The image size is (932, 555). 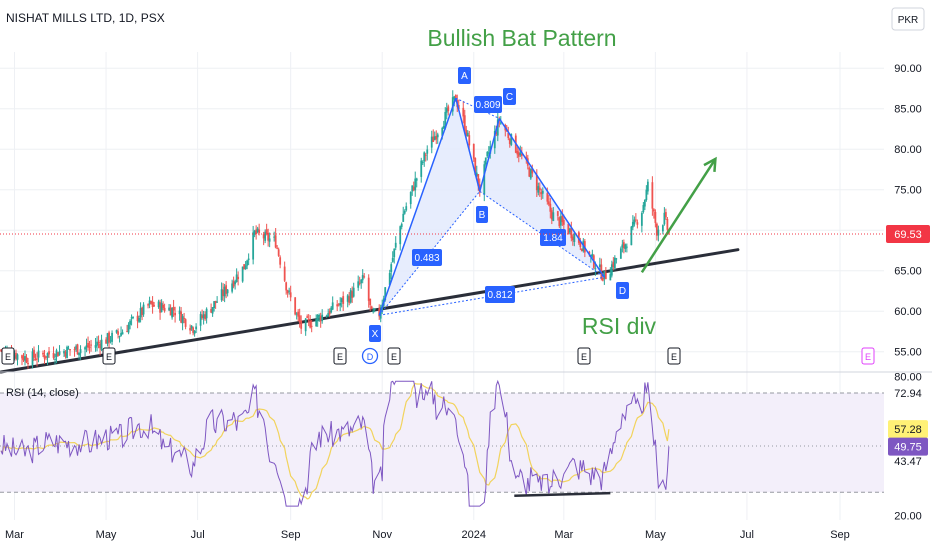 I want to click on svg-text: D, so click(x=622, y=291).